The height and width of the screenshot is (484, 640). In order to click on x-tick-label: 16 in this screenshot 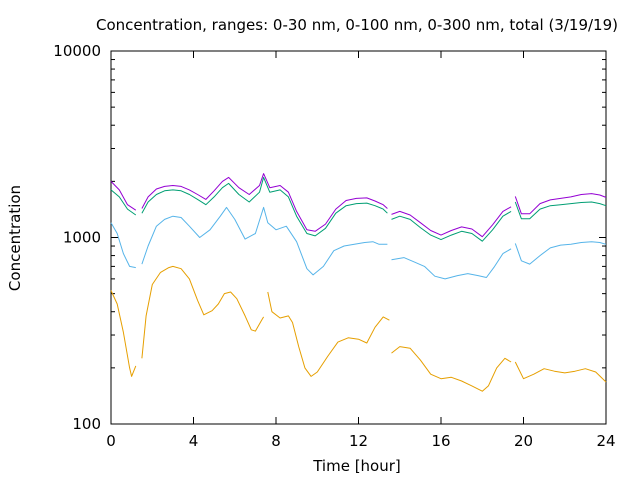, I will do `click(440, 441)`.